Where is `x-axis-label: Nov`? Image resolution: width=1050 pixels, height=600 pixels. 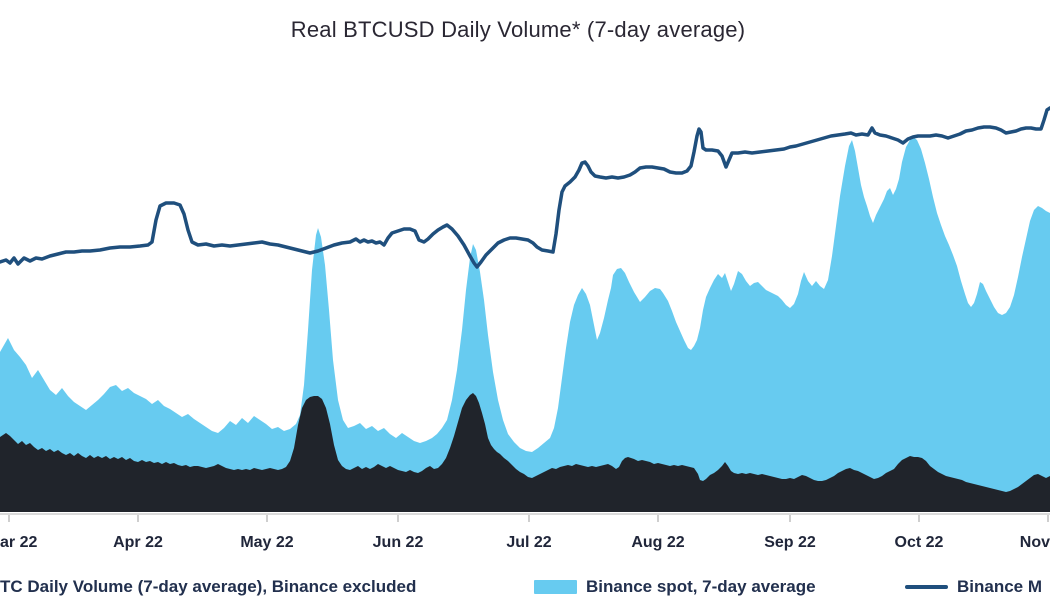
x-axis-label: Nov is located at coordinates (1034, 542).